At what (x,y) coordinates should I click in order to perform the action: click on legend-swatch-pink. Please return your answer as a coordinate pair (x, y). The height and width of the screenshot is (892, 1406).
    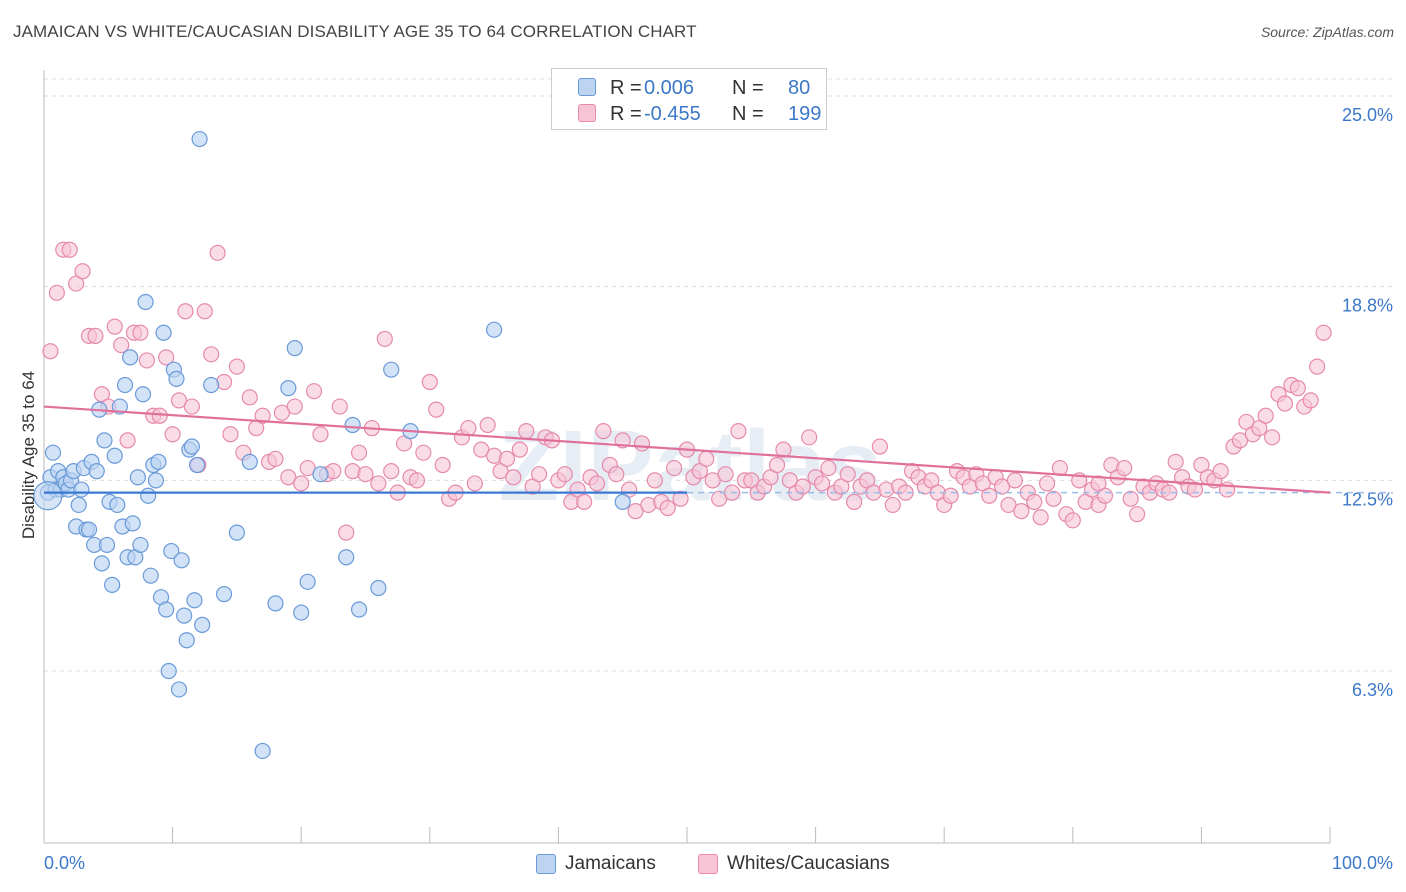
    Looking at the image, I should click on (708, 864).